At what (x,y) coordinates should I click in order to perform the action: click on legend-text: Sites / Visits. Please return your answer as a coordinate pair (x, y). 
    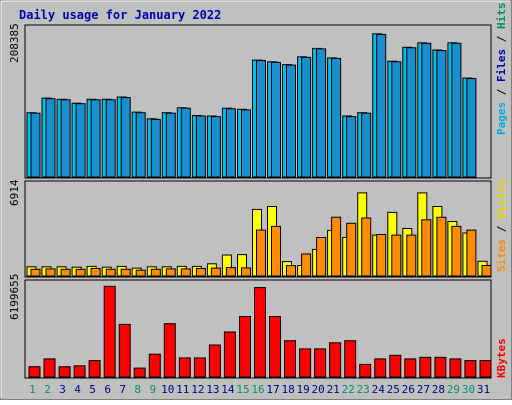
    Looking at the image, I should click on (501, 225).